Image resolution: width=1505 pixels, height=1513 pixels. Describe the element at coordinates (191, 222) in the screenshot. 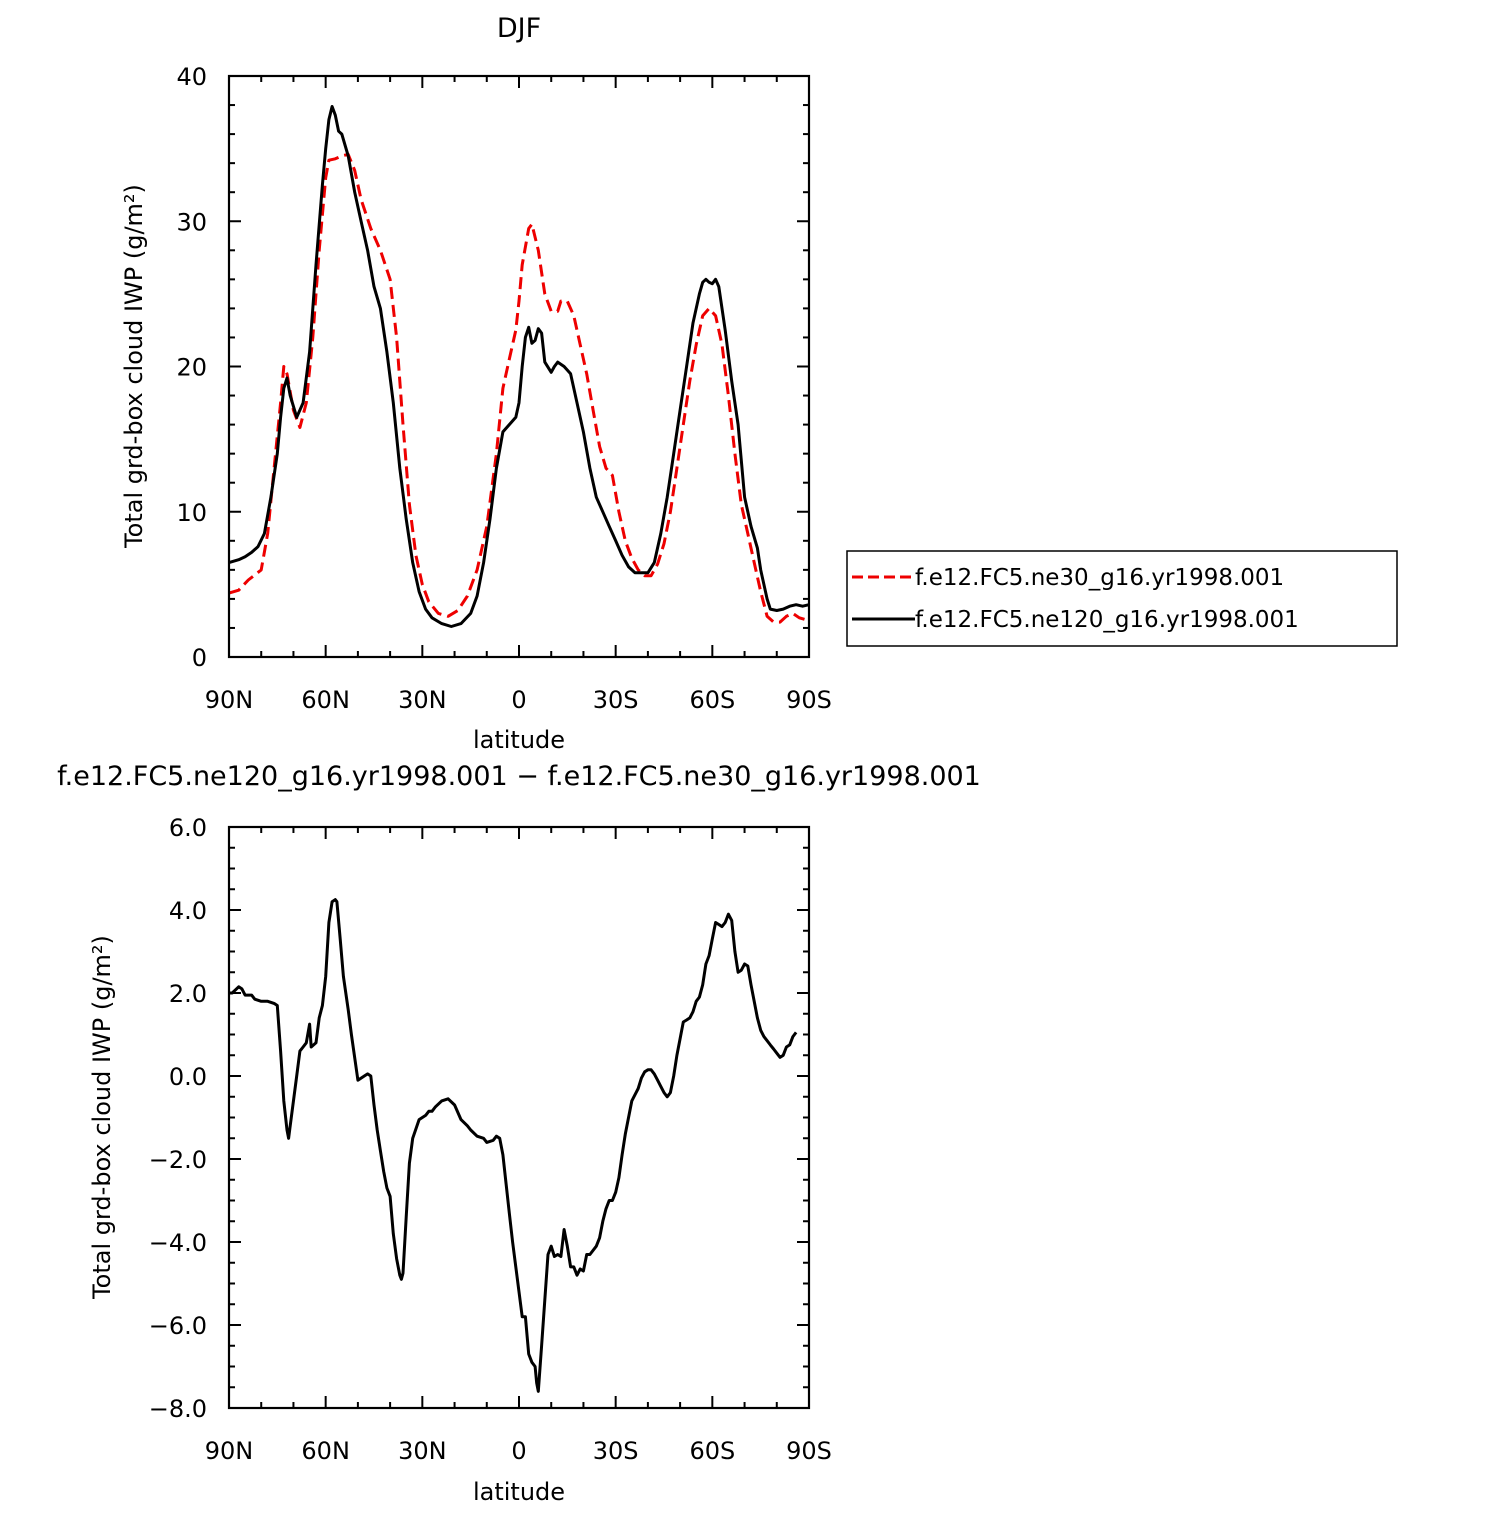

I see `y-tick-label: 30` at that location.